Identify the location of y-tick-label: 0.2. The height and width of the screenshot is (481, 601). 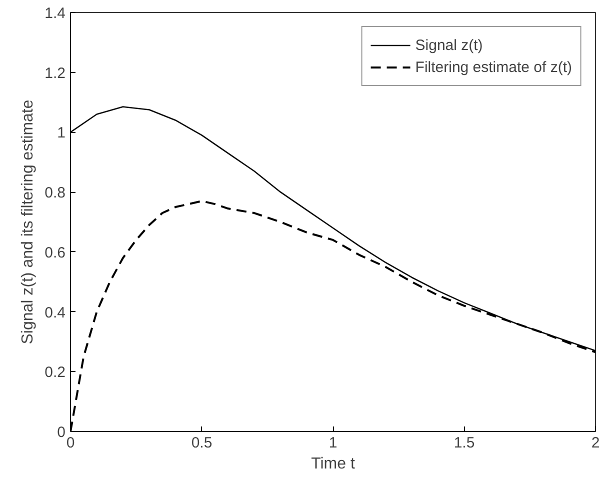
(55, 373).